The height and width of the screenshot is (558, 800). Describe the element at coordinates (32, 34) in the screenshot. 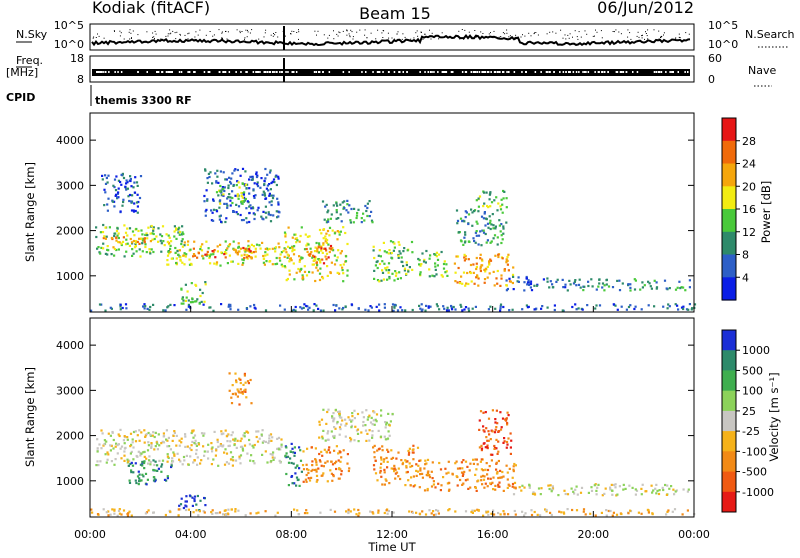

I see `noise-left-label: N.Sky` at that location.